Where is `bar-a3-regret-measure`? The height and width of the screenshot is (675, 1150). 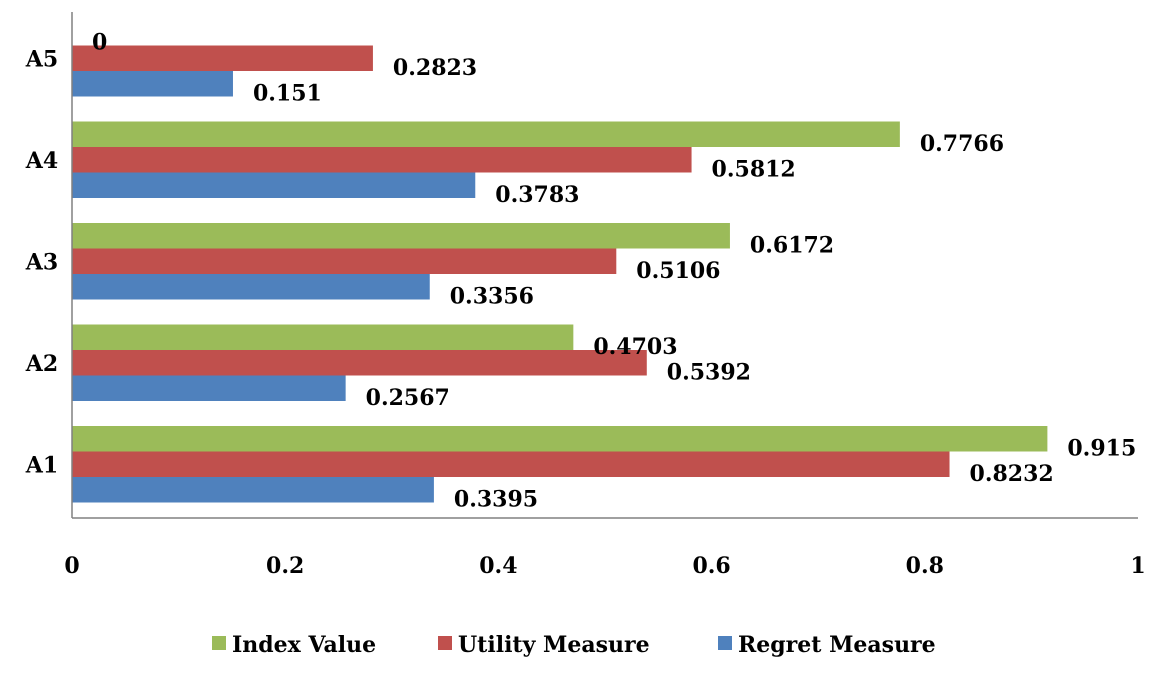 bar-a3-regret-measure is located at coordinates (251, 287).